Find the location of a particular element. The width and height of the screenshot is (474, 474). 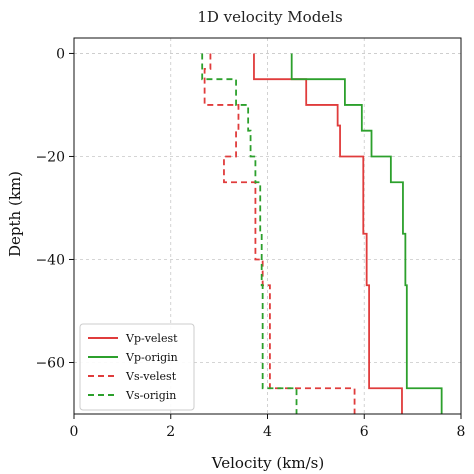

x-tick-label: 8 is located at coordinates (461, 432).